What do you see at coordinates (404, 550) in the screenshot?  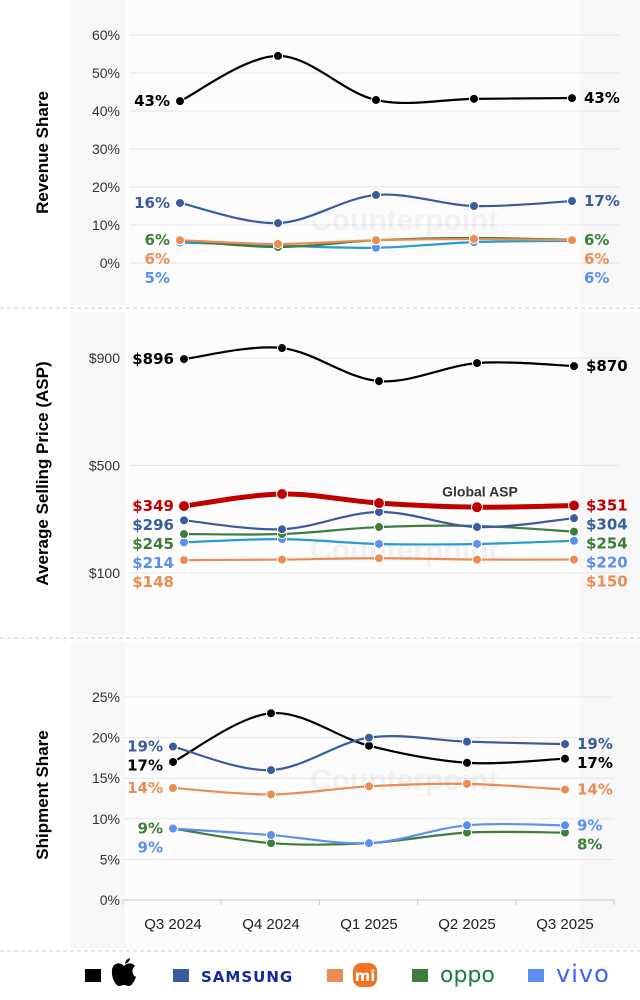 I see `watermark: Counterpoint` at bounding box center [404, 550].